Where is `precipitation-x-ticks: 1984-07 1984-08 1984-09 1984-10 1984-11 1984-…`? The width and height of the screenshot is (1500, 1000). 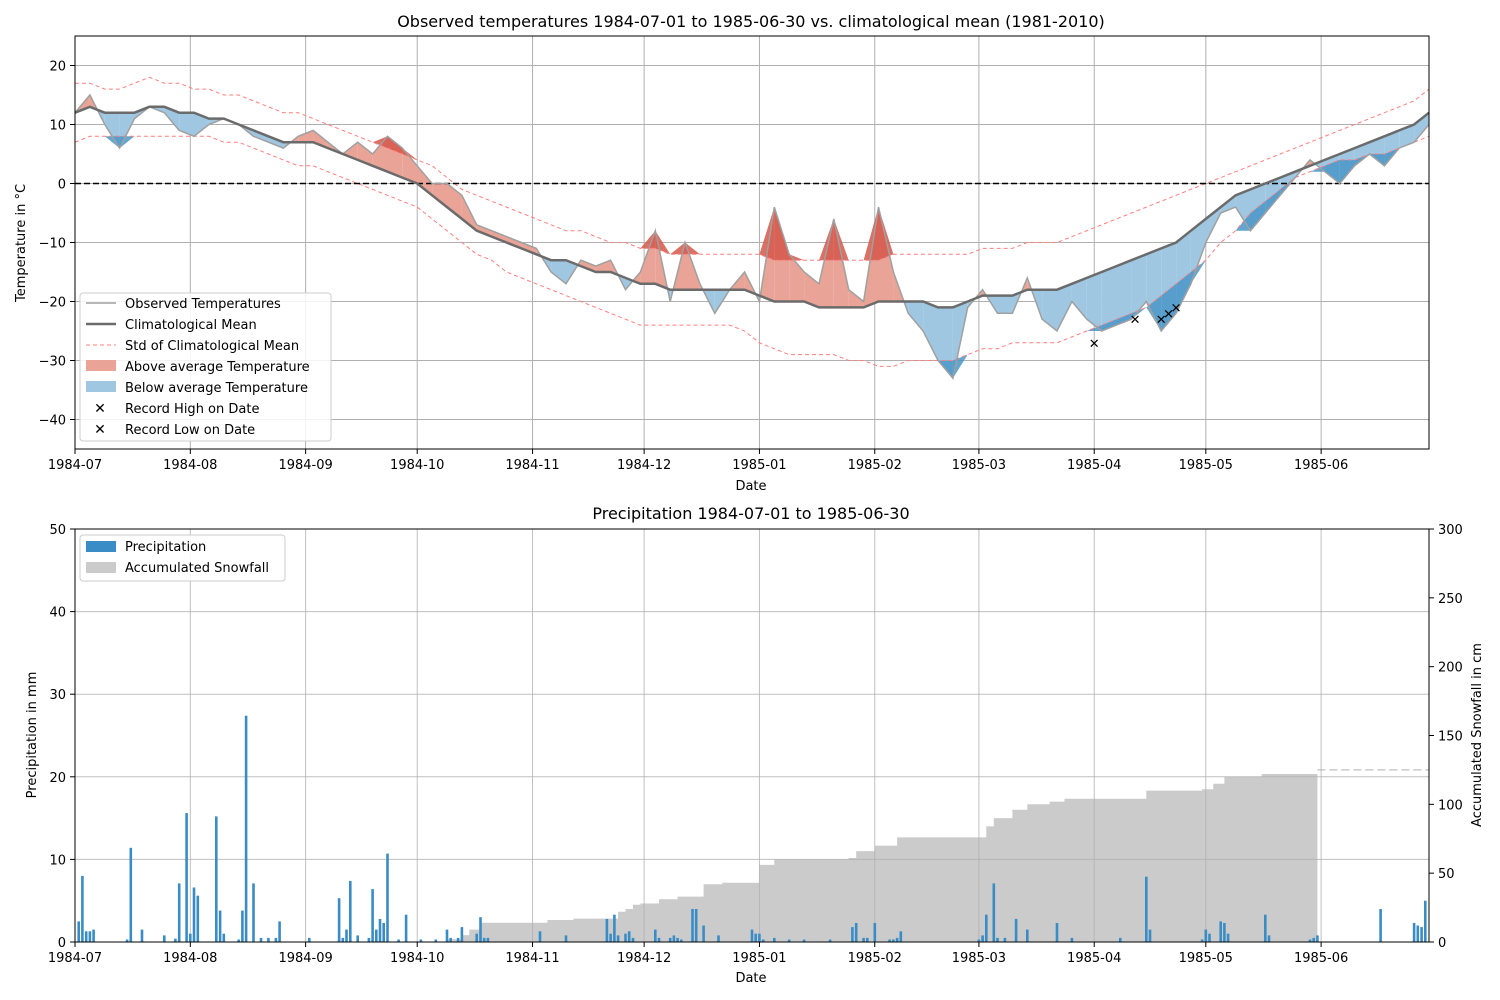 precipitation-x-ticks: 1984-07 1984-08 1984-09 1984-10 1984-11 1984-… is located at coordinates (698, 954).